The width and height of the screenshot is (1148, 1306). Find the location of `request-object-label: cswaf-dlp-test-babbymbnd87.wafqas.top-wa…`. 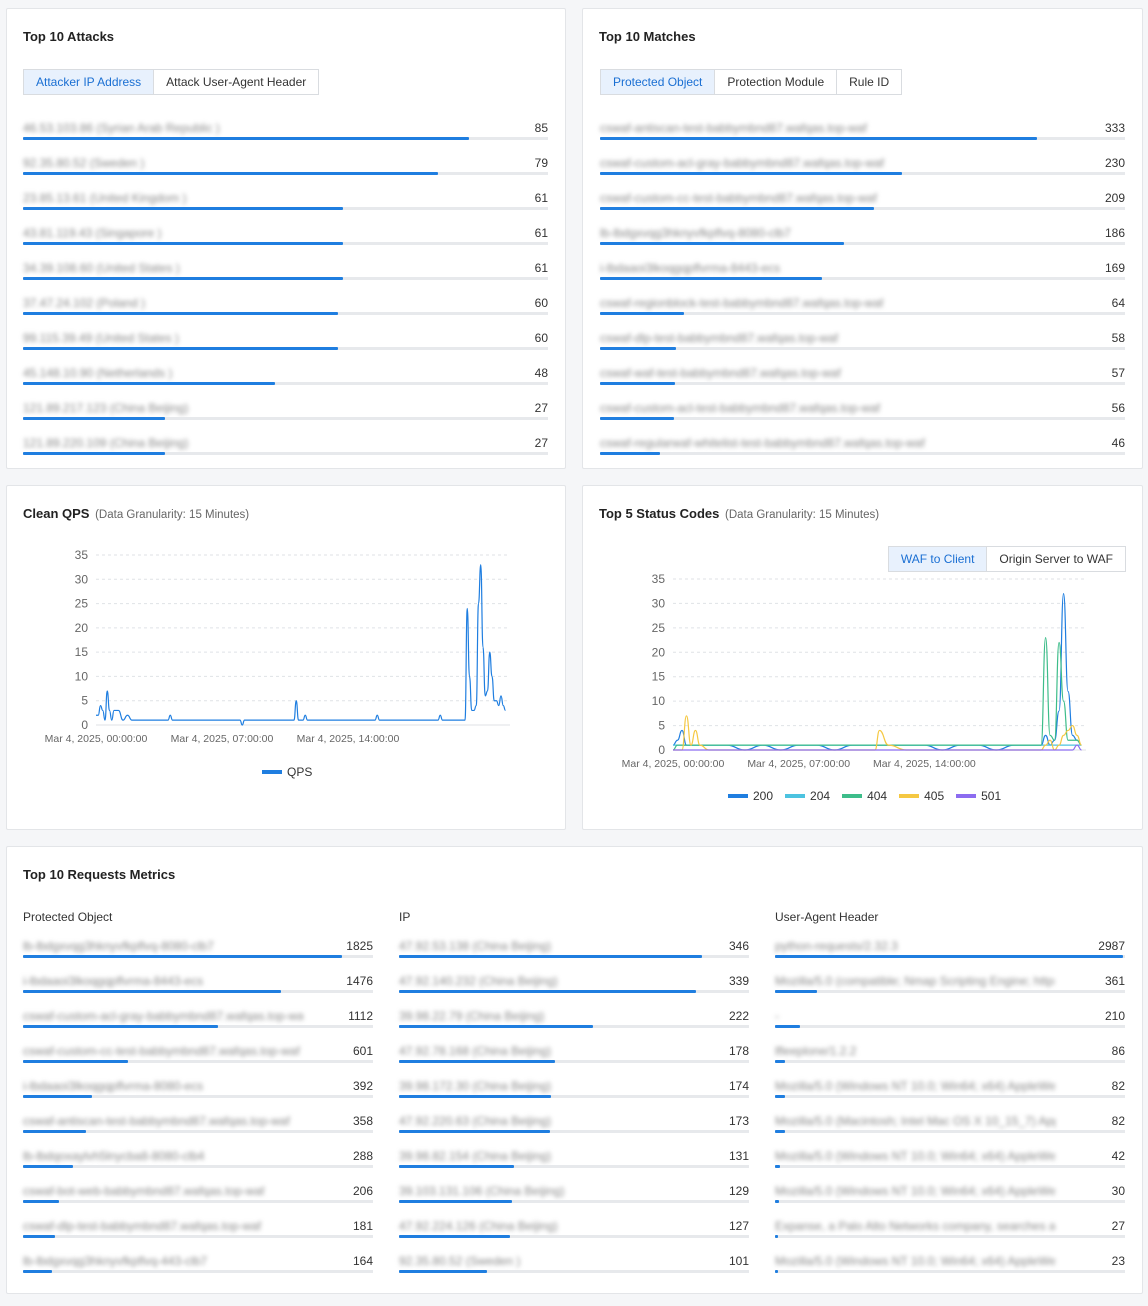

request-object-label: cswaf-dlp-test-babbymbnd87.wafqas.top-wa… is located at coordinates (142, 1226).